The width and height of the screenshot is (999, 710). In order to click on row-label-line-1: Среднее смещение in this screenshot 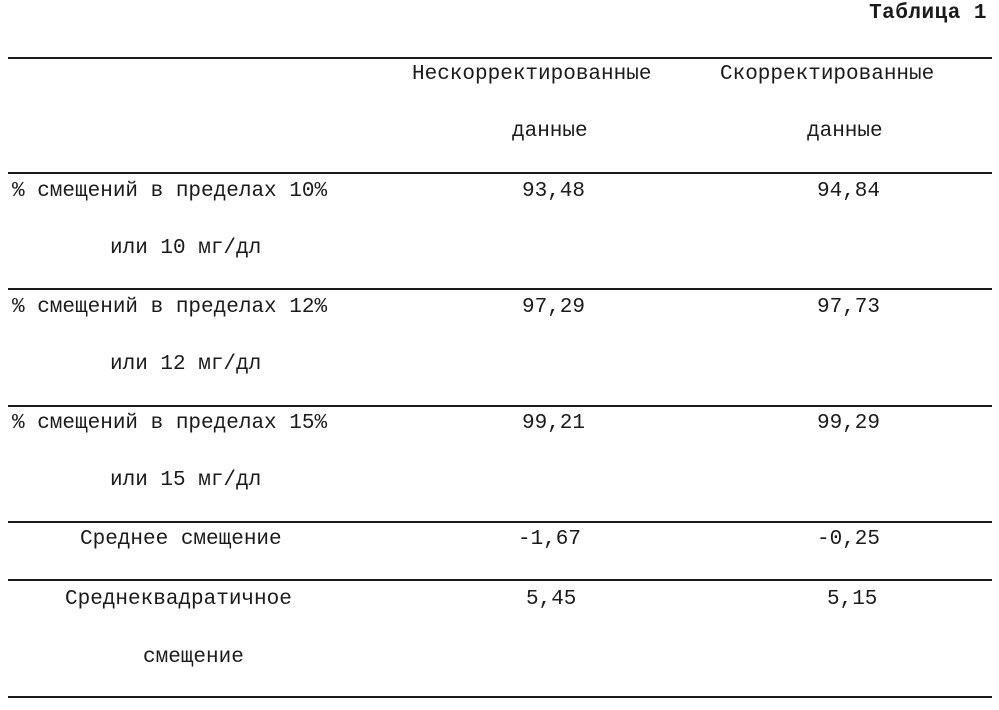, I will do `click(181, 539)`.